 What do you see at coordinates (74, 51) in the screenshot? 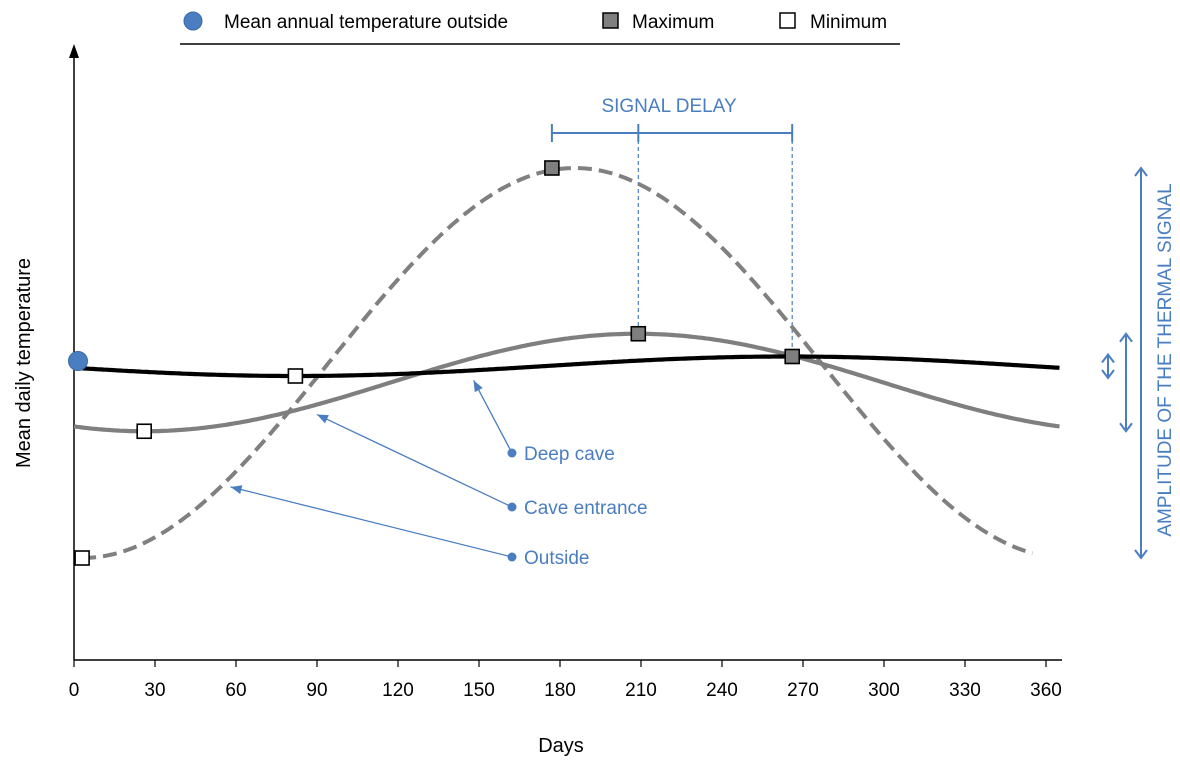
I see `y-axis-arrow-icon` at bounding box center [74, 51].